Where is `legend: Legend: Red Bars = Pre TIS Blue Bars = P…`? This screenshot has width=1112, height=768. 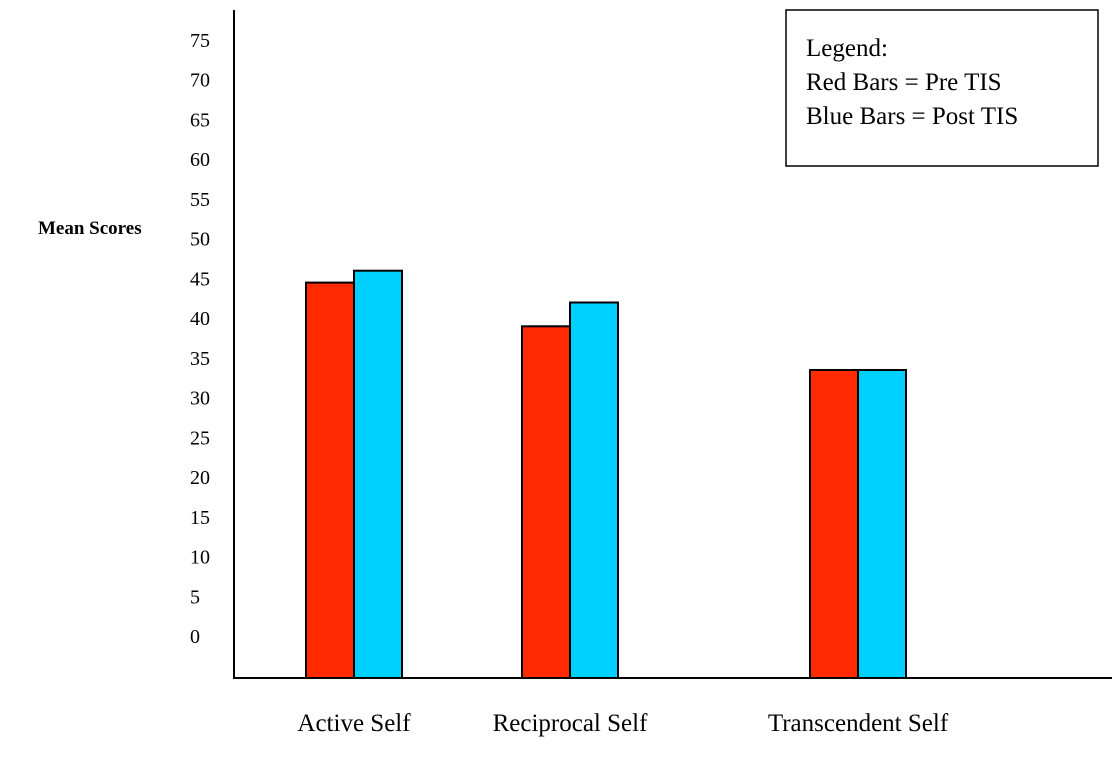 legend: Legend: Red Bars = Pre TIS Blue Bars = P… is located at coordinates (942, 88).